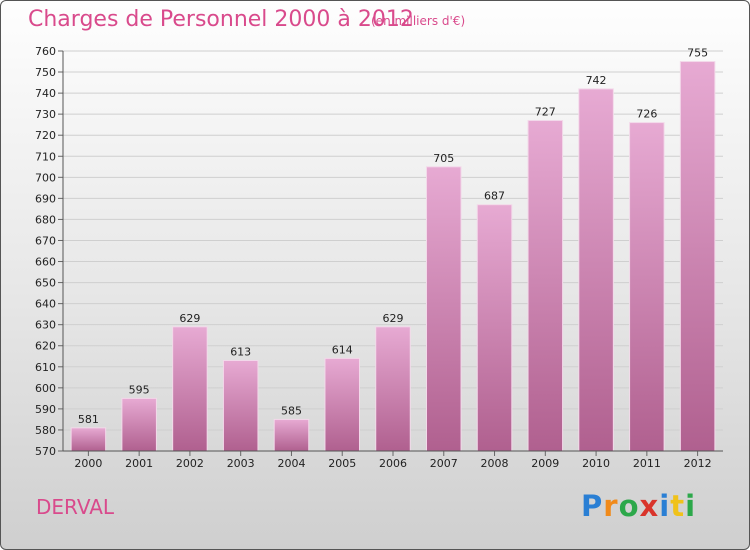 This screenshot has width=750, height=550. Describe the element at coordinates (444, 309) in the screenshot. I see `bar-2007` at that location.